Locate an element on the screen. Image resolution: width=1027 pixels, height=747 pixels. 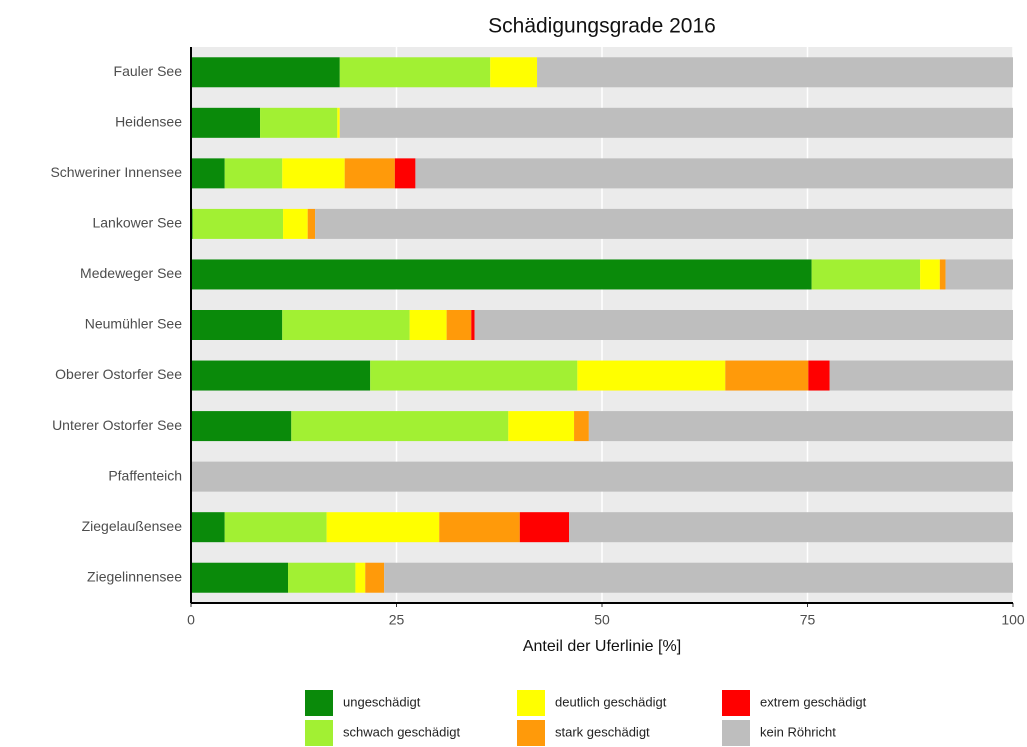
legend-label: ungeschädigt is located at coordinates (382, 701).